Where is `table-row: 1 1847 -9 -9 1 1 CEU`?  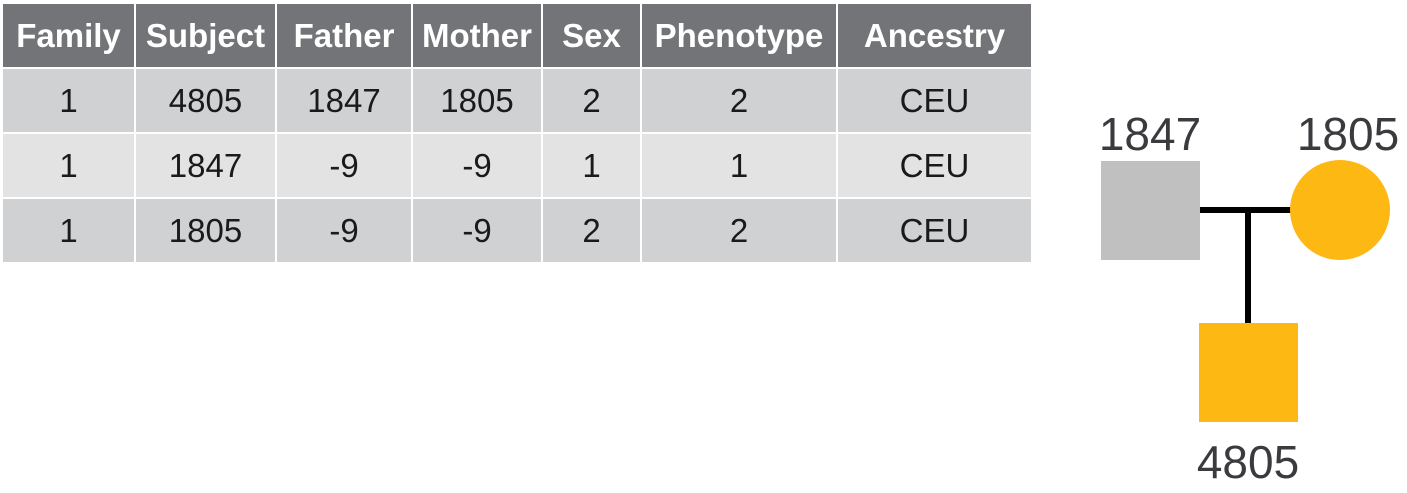
table-row: 1 1847 -9 -9 1 1 CEU is located at coordinates (517, 165).